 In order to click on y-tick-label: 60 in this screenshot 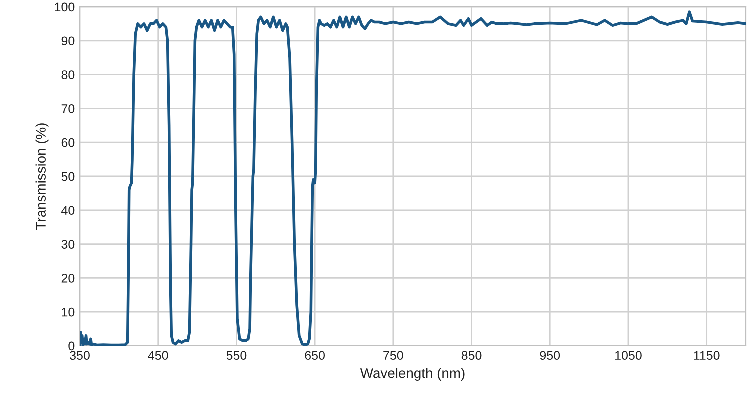, I will do `click(68, 143)`.